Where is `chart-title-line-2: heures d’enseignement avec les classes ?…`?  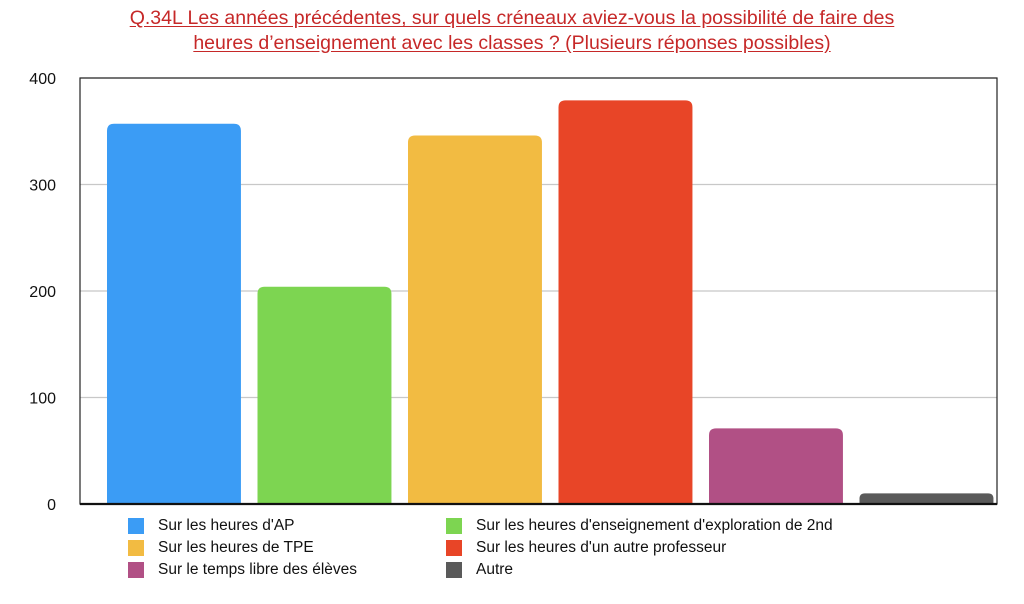
chart-title-line-2: heures d’enseignement avec les classes ?… is located at coordinates (512, 43).